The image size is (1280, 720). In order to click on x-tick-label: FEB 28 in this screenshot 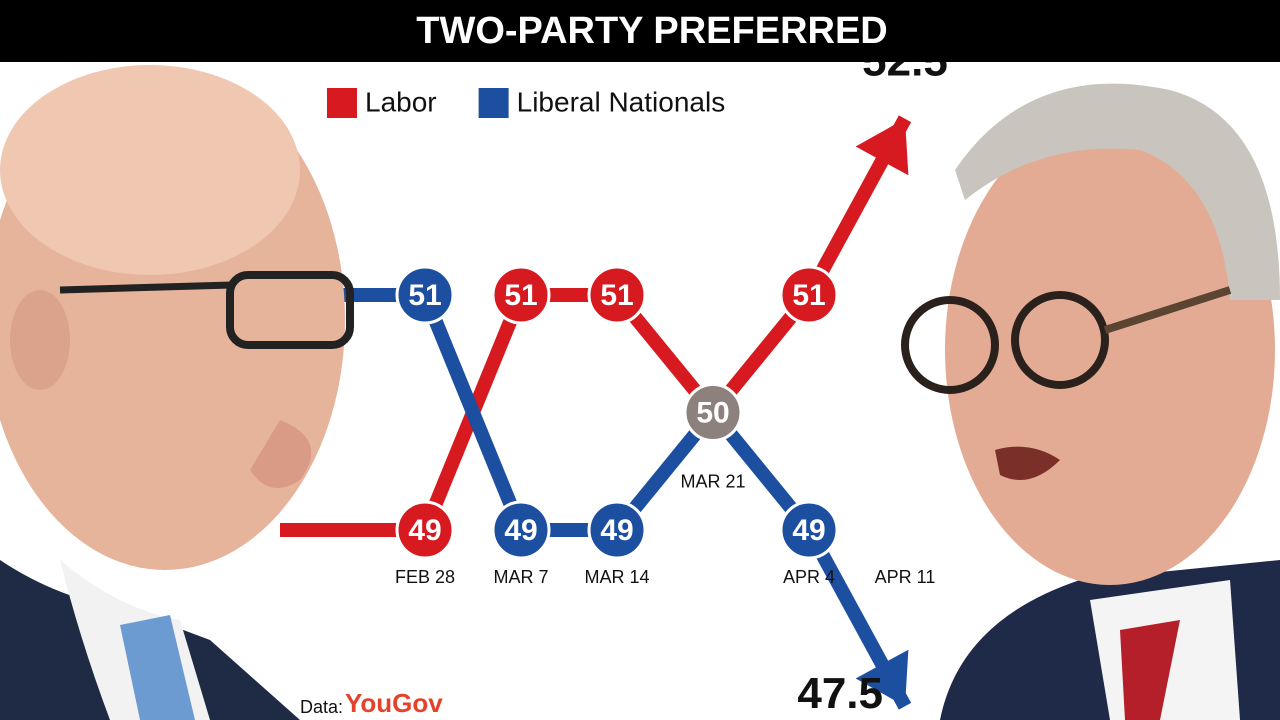, I will do `click(425, 577)`.